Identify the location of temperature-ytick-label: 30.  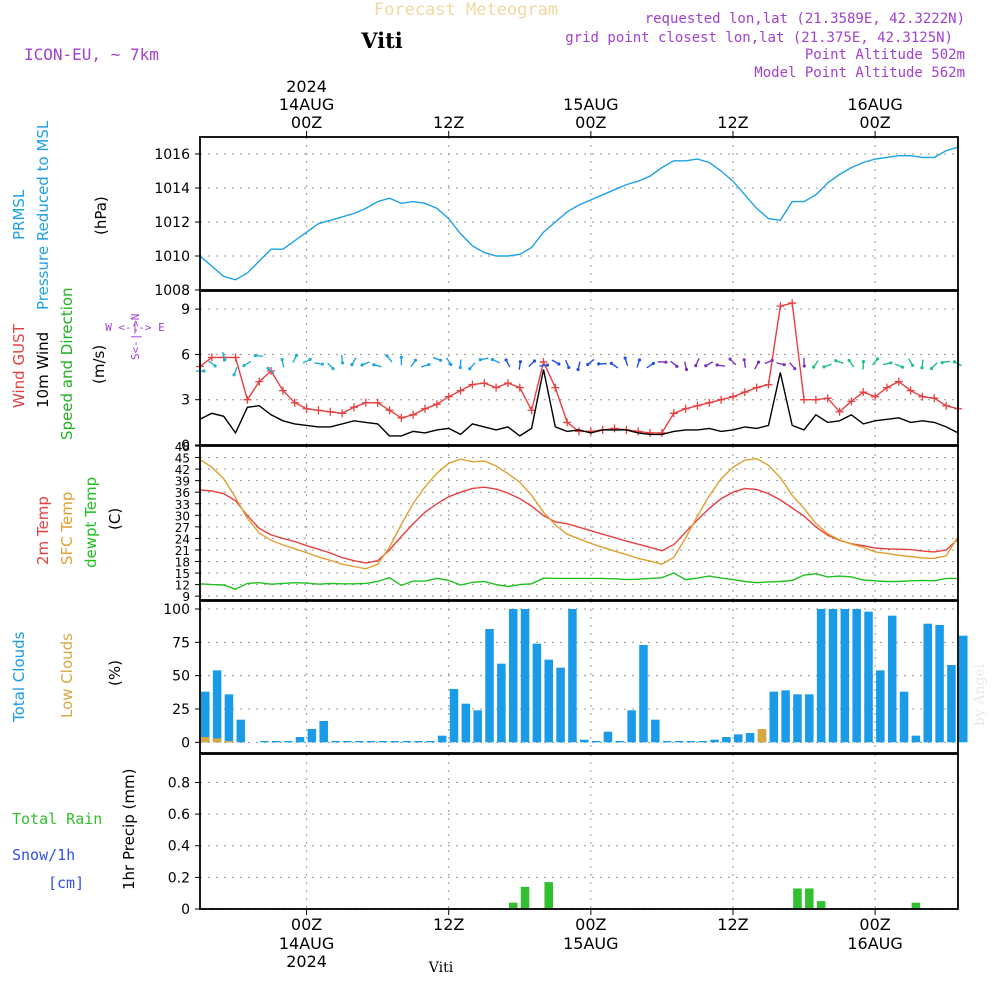
(182, 516).